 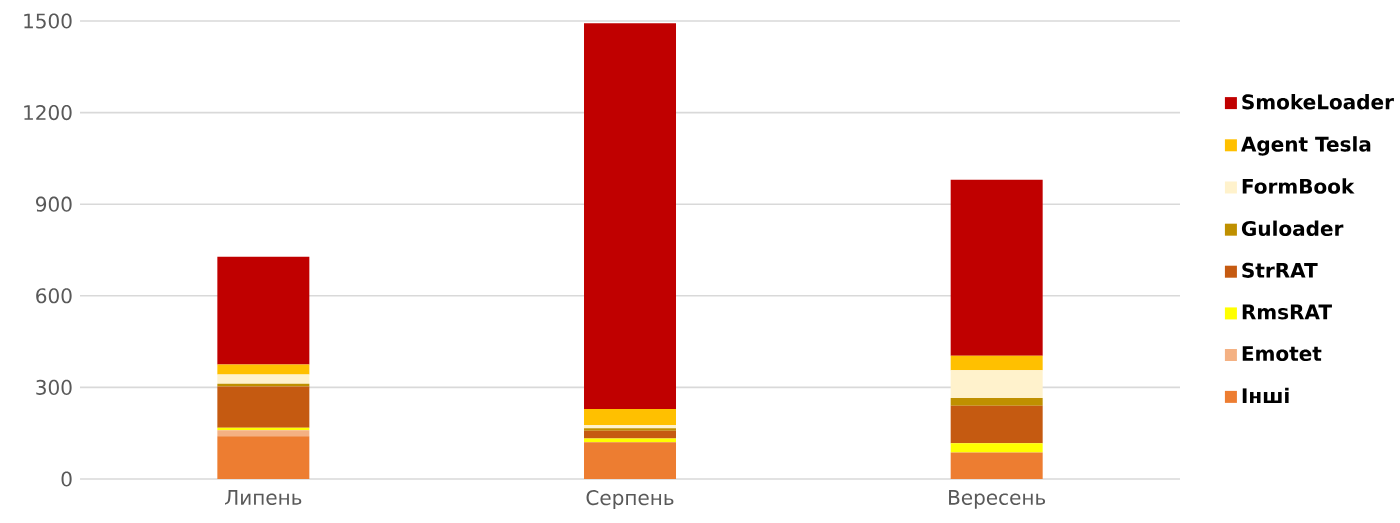 What do you see at coordinates (48, 113) in the screenshot?
I see `y-tick-label: 1200` at bounding box center [48, 113].